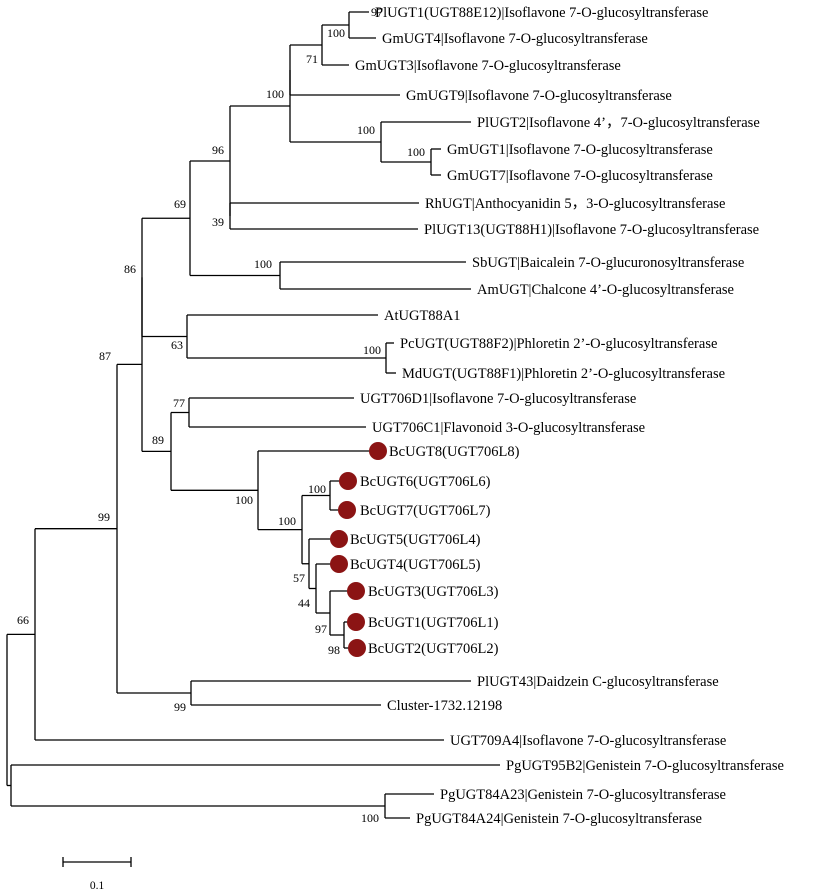 This screenshot has height=893, width=829. I want to click on bootstrap-bs-100-bc2: 100, so click(287, 521).